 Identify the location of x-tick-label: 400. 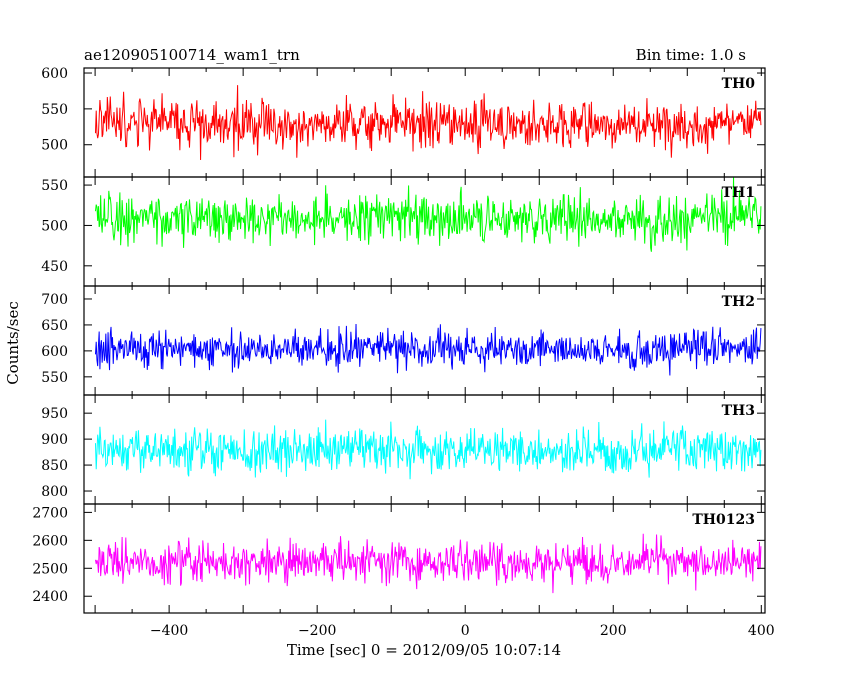
(761, 631).